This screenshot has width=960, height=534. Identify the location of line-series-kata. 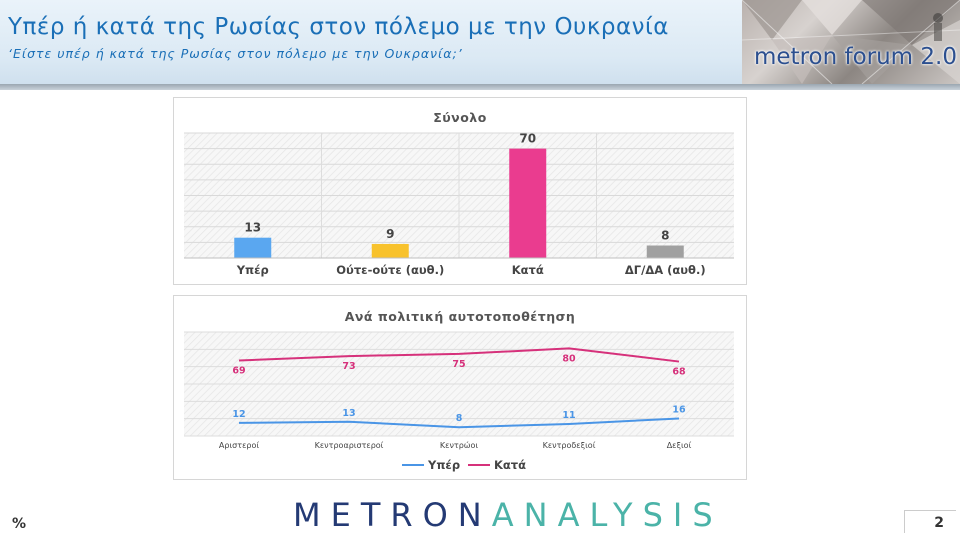
(459, 355).